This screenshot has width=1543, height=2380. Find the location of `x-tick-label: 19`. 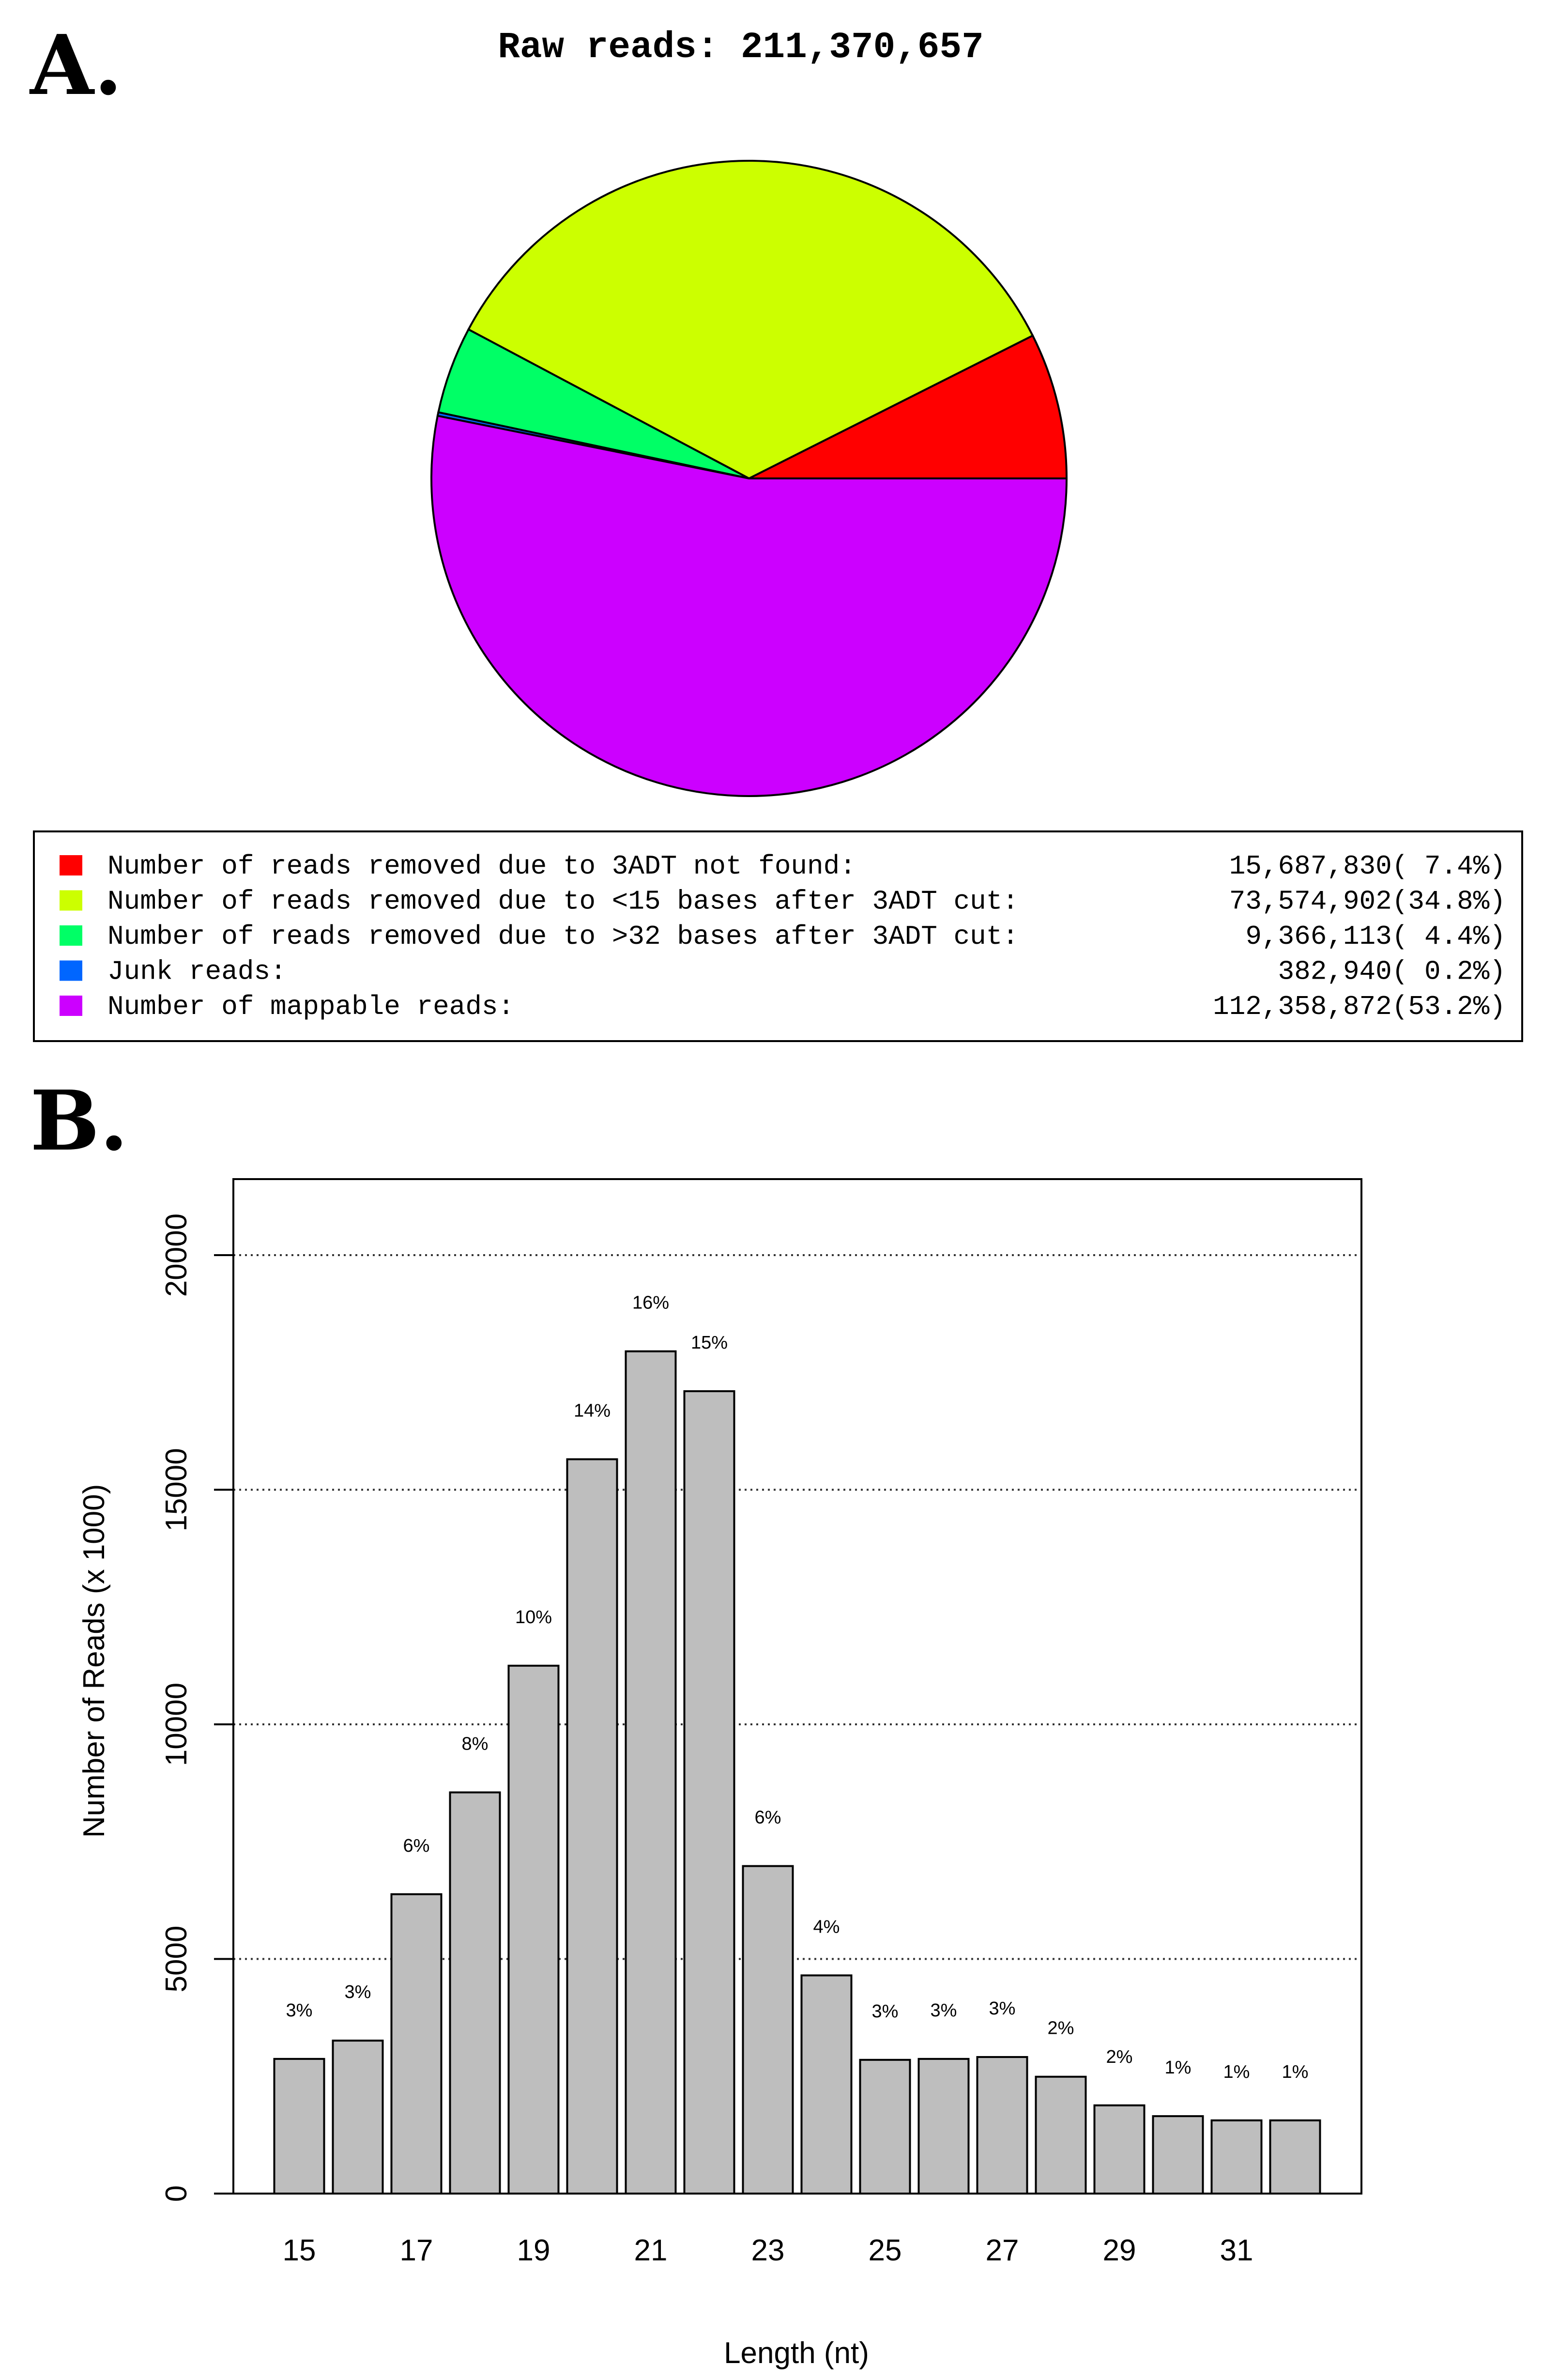

x-tick-label: 19 is located at coordinates (533, 2250).